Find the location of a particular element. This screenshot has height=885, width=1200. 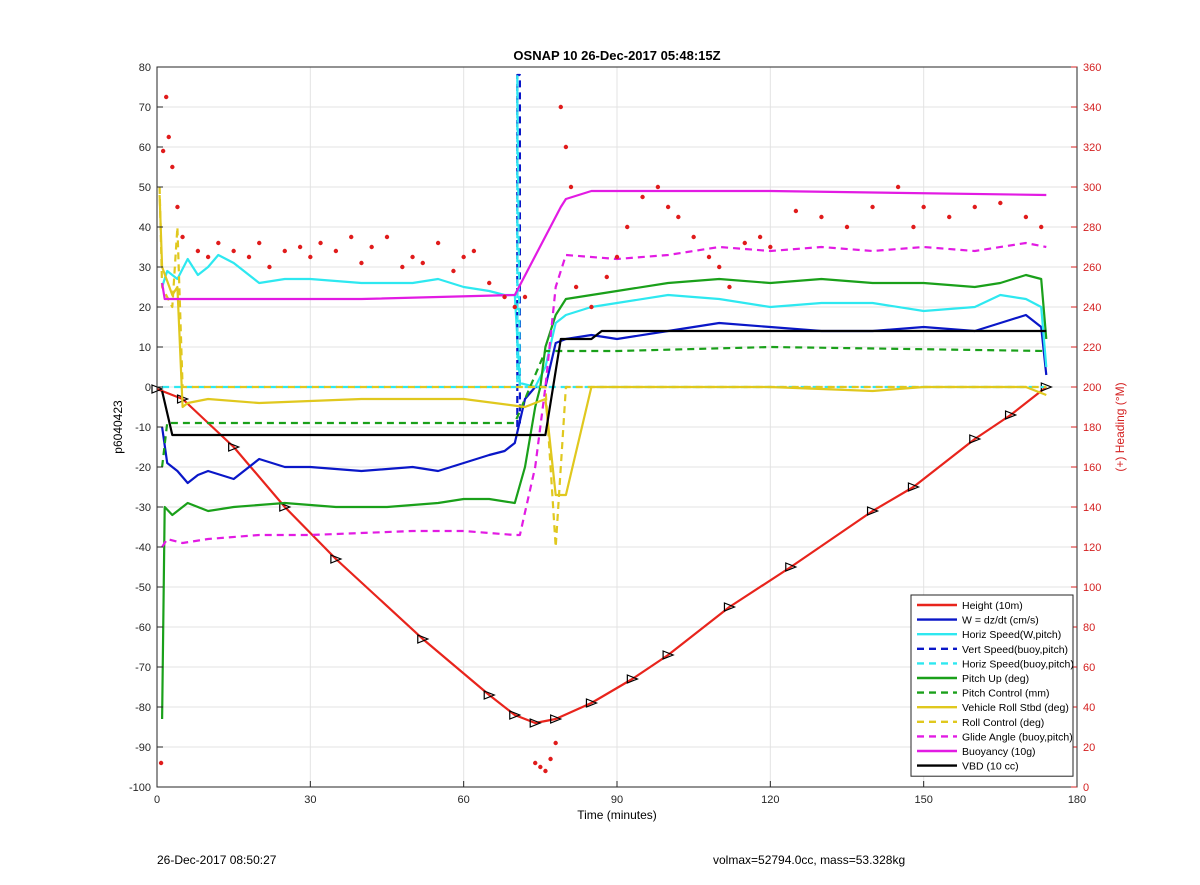

legend-label: Roll Control (deg) is located at coordinates (1003, 723).